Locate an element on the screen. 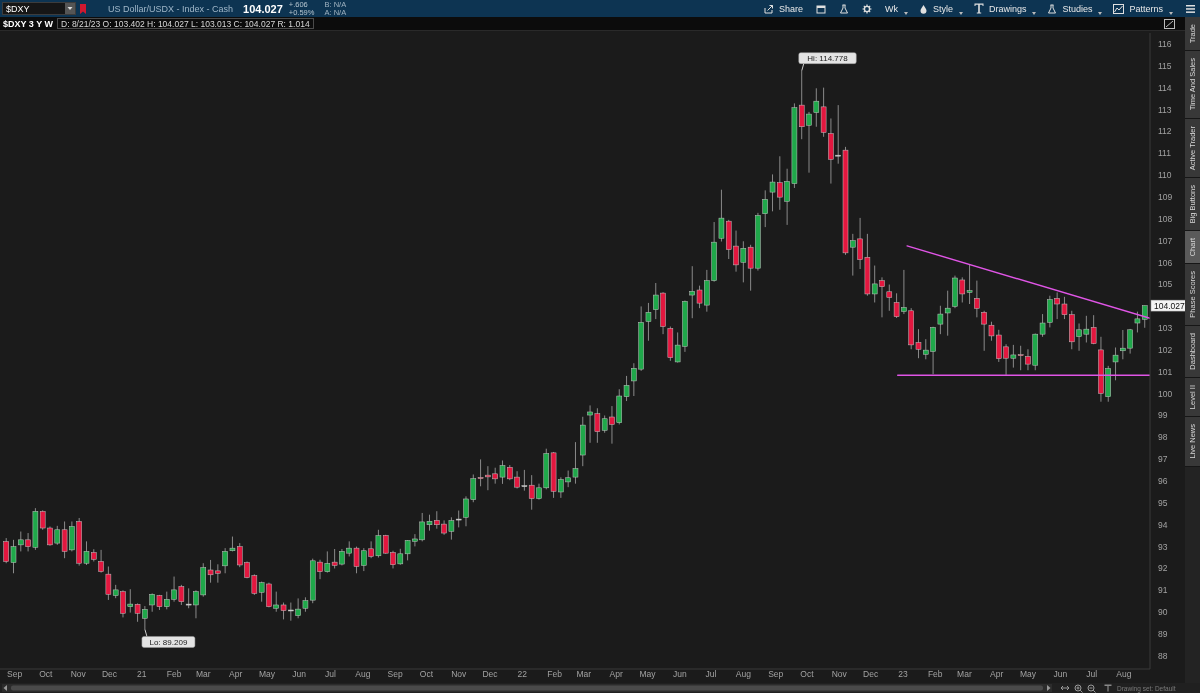 The image size is (1200, 693). y-tick-label: 93 is located at coordinates (1163, 546).